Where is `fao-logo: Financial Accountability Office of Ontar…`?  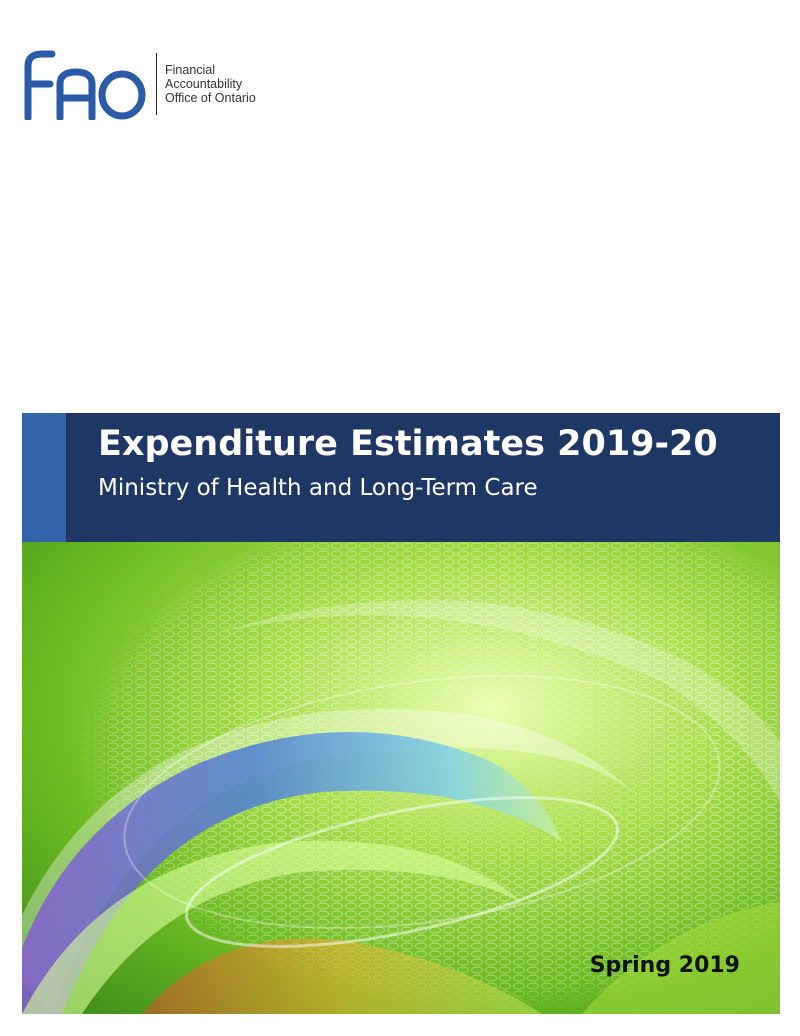
fao-logo: Financial Accountability Office of Ontar… is located at coordinates (139, 84).